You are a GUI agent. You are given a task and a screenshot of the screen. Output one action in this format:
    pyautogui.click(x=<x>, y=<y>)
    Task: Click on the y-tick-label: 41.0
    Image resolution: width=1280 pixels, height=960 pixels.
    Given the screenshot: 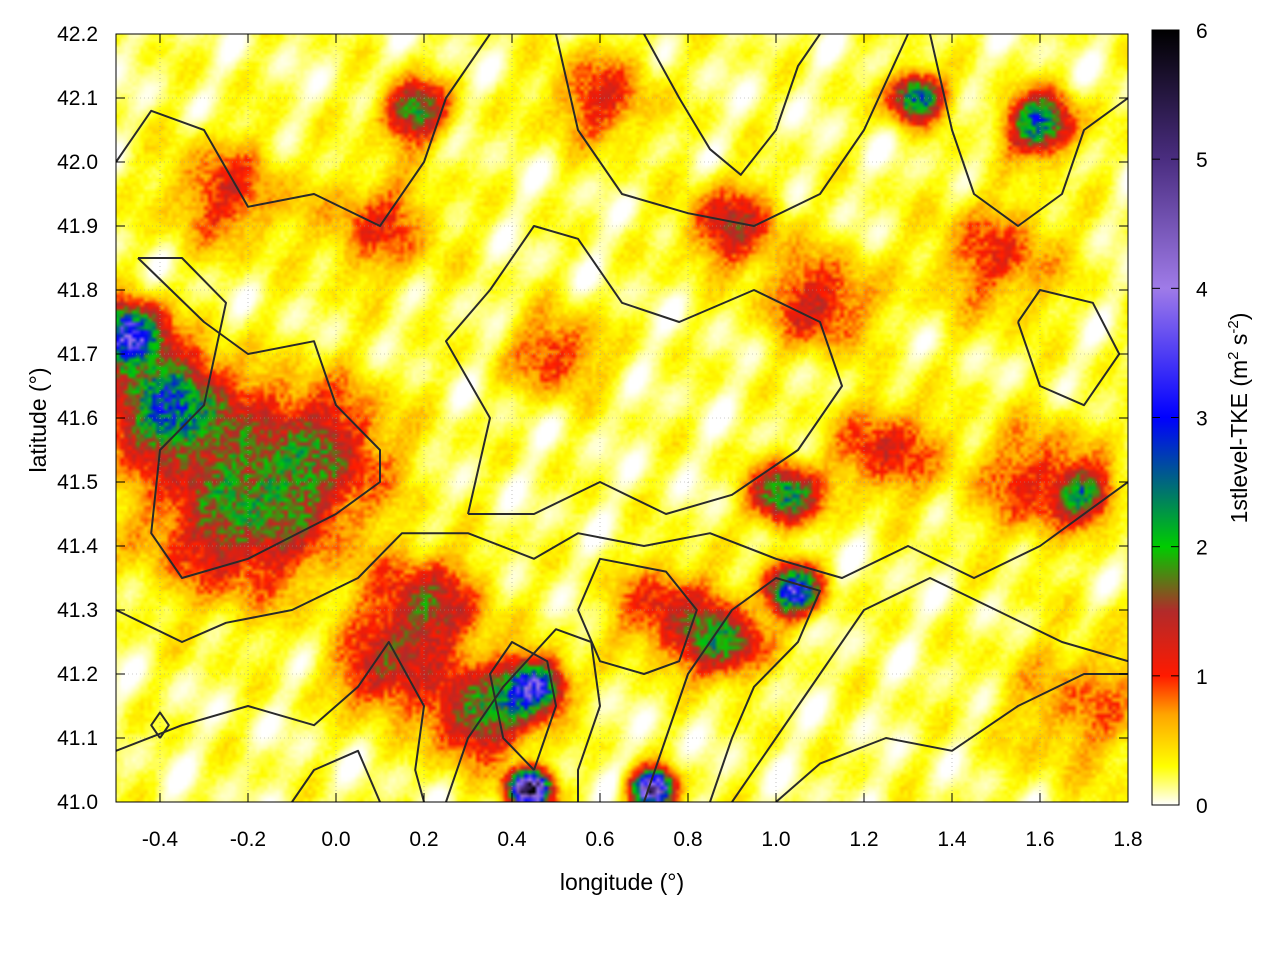 What is the action you would take?
    pyautogui.click(x=77, y=802)
    